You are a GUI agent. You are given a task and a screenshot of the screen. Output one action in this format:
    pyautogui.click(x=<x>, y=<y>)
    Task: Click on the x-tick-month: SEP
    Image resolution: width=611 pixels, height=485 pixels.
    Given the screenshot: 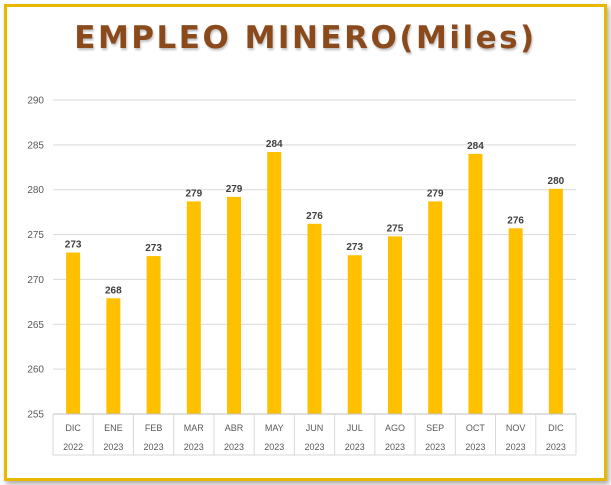 What is the action you would take?
    pyautogui.click(x=435, y=428)
    